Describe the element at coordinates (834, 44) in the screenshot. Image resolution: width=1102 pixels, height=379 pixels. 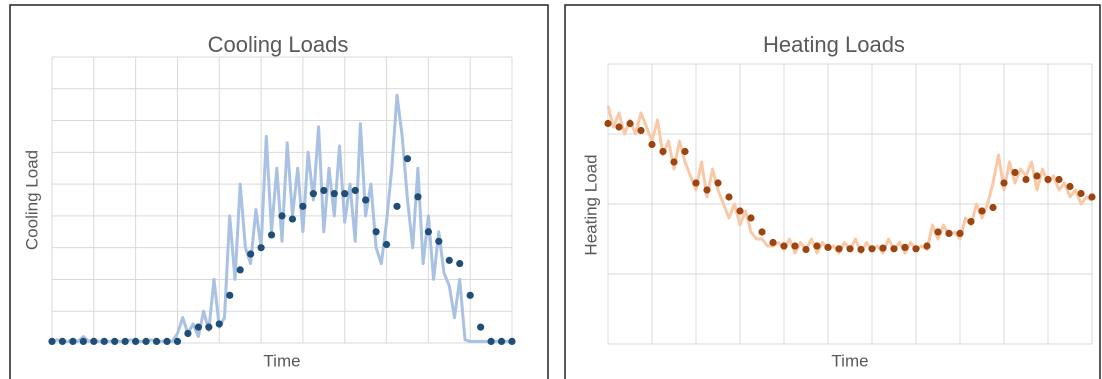
I see `chart-title: Heating Loads` at that location.